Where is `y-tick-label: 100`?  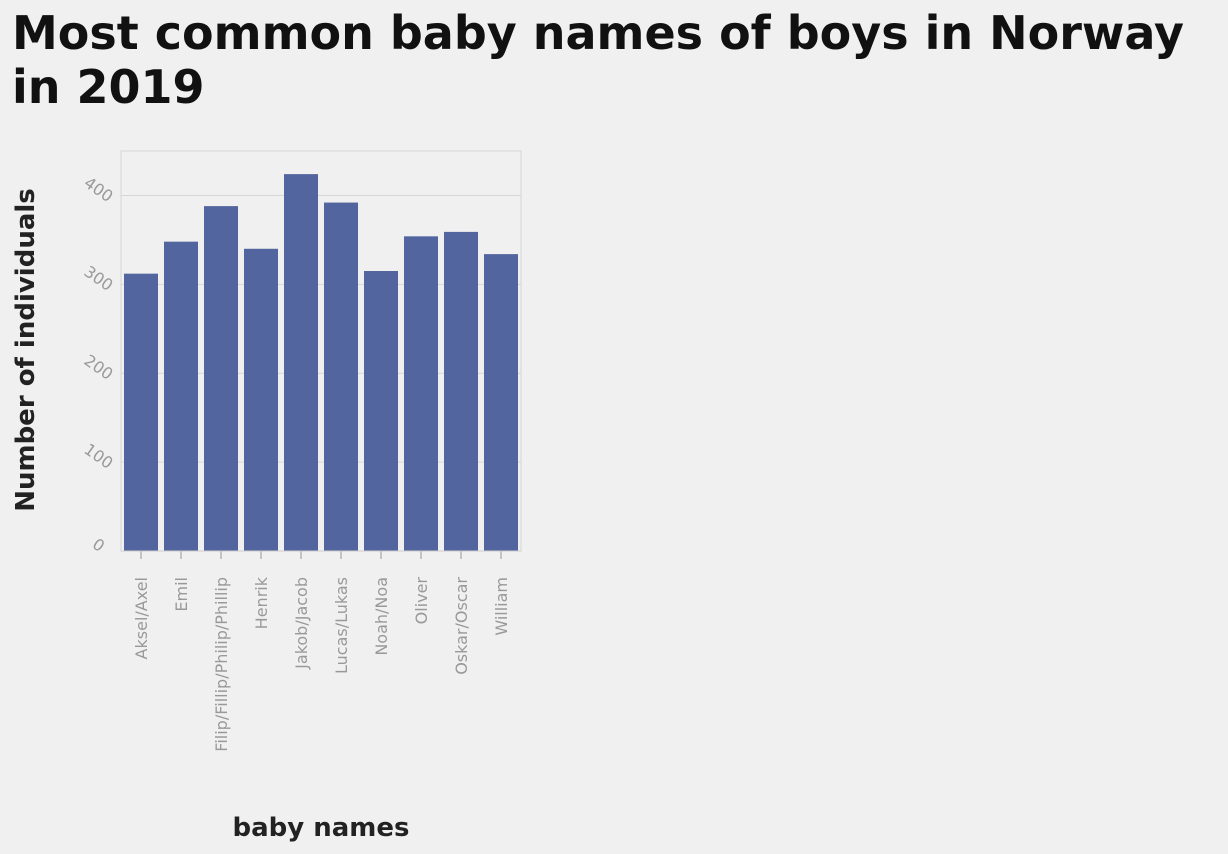 y-tick-label: 100 is located at coordinates (99, 456).